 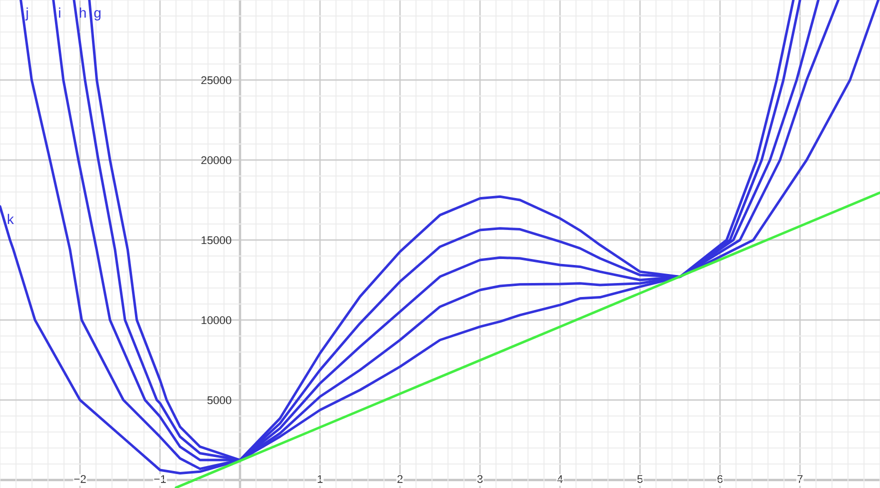 What do you see at coordinates (59, 13) in the screenshot?
I see `series-label: i` at bounding box center [59, 13].